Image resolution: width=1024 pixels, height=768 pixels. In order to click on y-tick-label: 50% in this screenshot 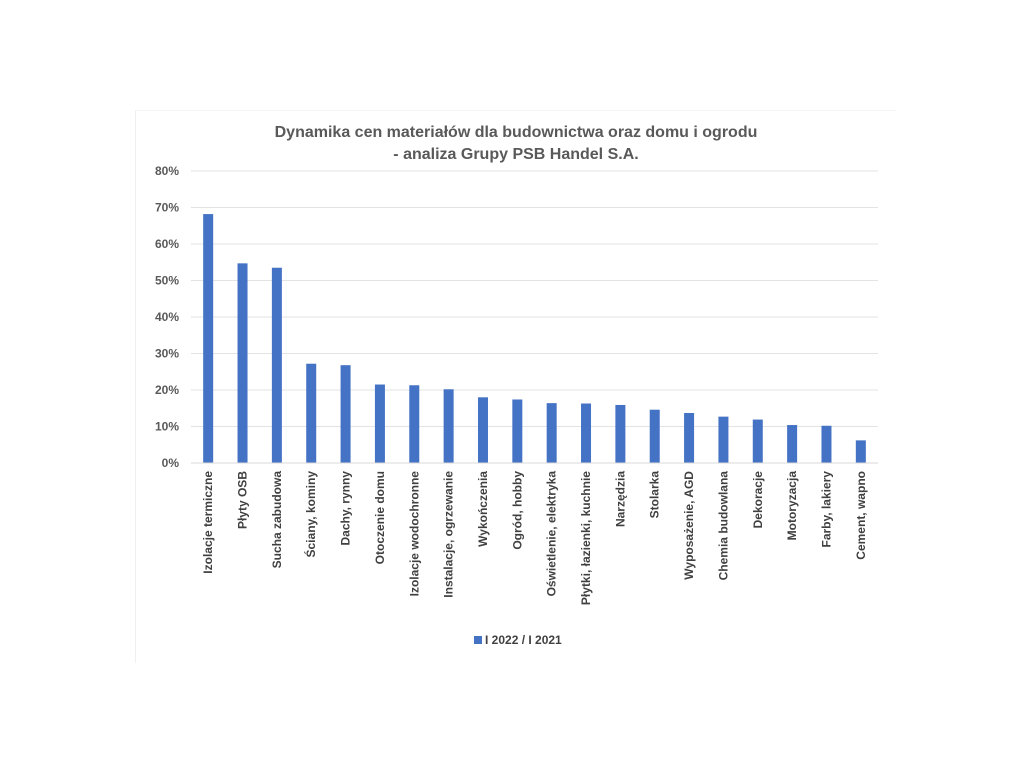, I will do `click(167, 281)`.